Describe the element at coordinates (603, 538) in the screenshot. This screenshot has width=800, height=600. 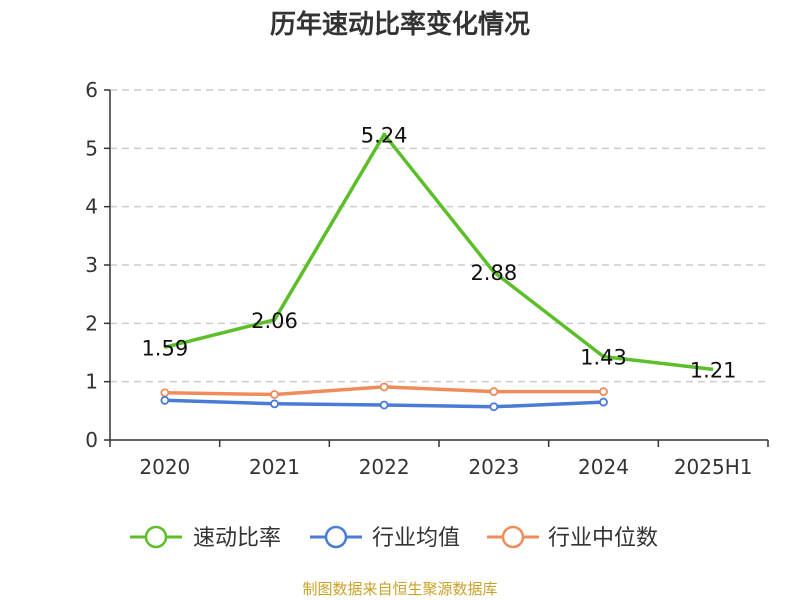
I see `legend-label: 行业中位数` at that location.